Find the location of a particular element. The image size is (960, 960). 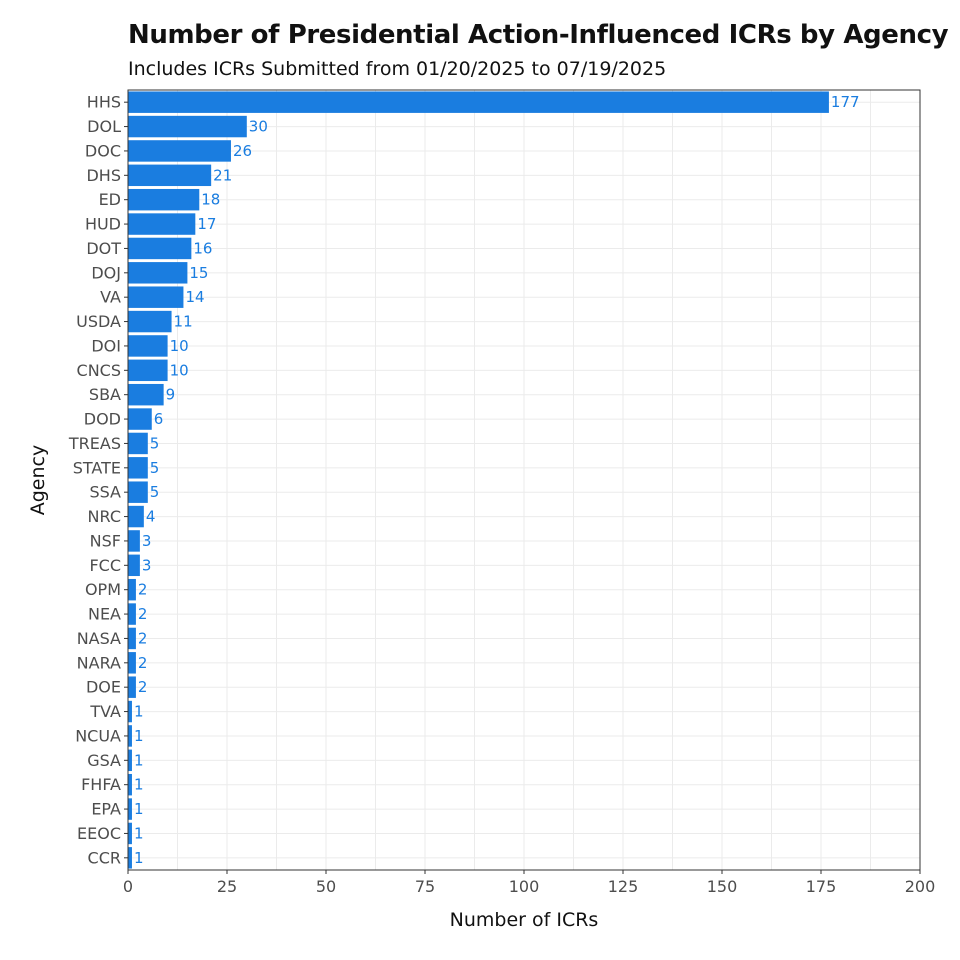

y-tick-label: DHS is located at coordinates (103, 175).